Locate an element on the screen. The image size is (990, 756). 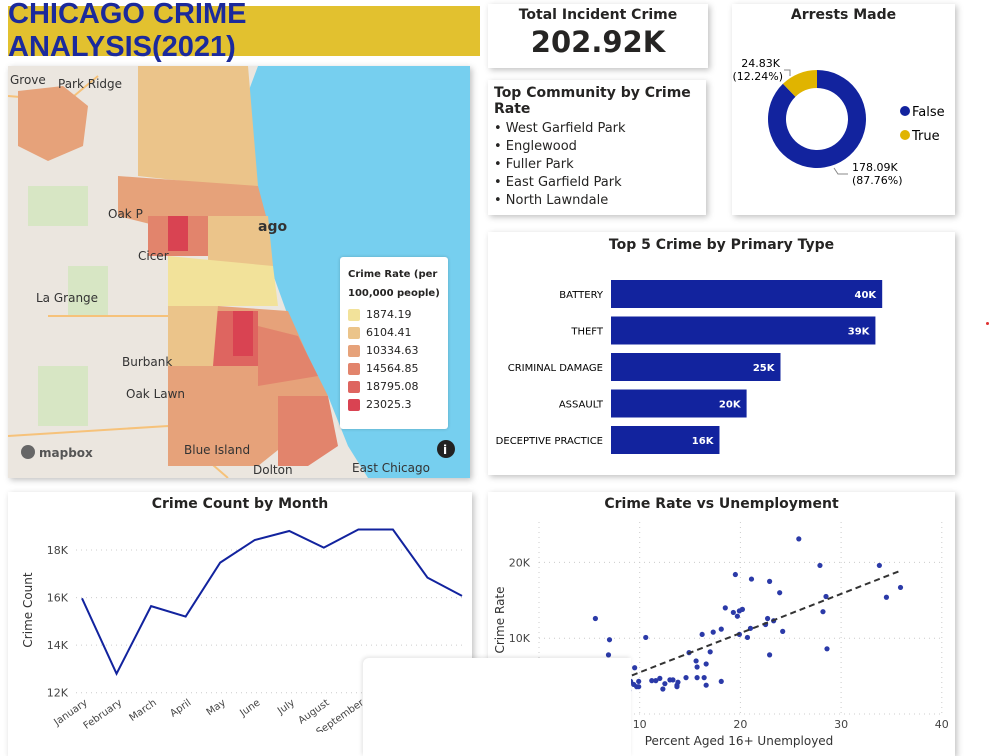
bar-chart-title: Top 5 Crime by Primary Type is located at coordinates (721, 245).